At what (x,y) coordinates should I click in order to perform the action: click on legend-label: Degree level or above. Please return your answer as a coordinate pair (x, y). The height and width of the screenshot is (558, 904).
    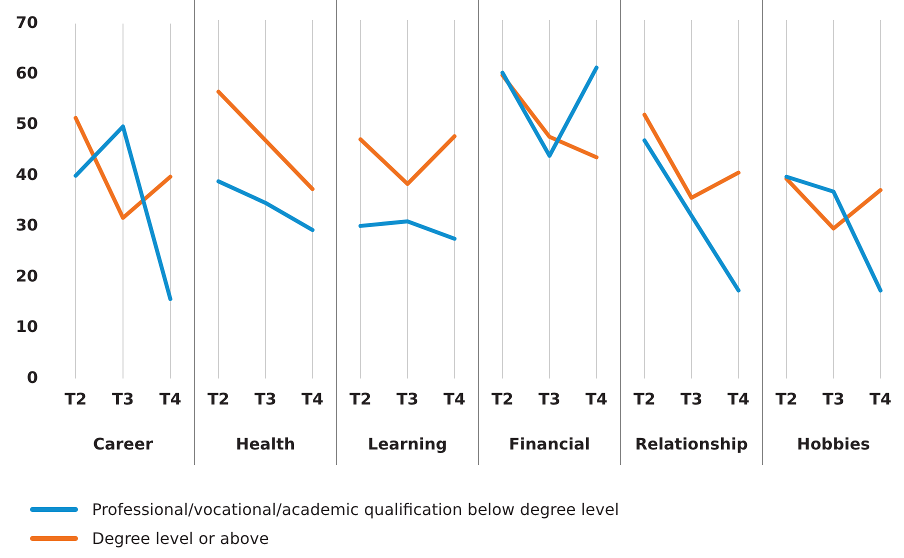
    Looking at the image, I should click on (180, 538).